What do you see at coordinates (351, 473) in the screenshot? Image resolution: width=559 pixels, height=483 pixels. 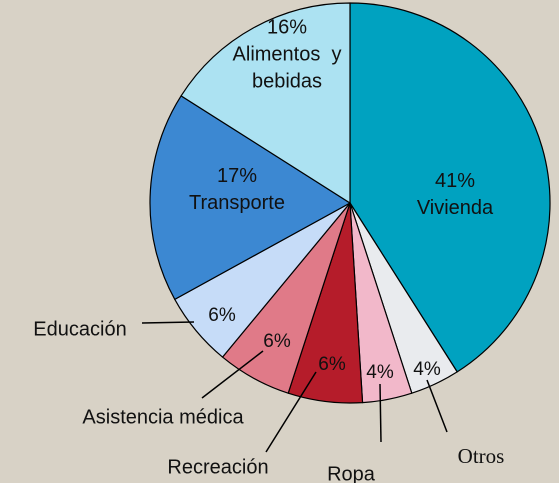 I see `slice-name-ropa: Ropa` at bounding box center [351, 473].